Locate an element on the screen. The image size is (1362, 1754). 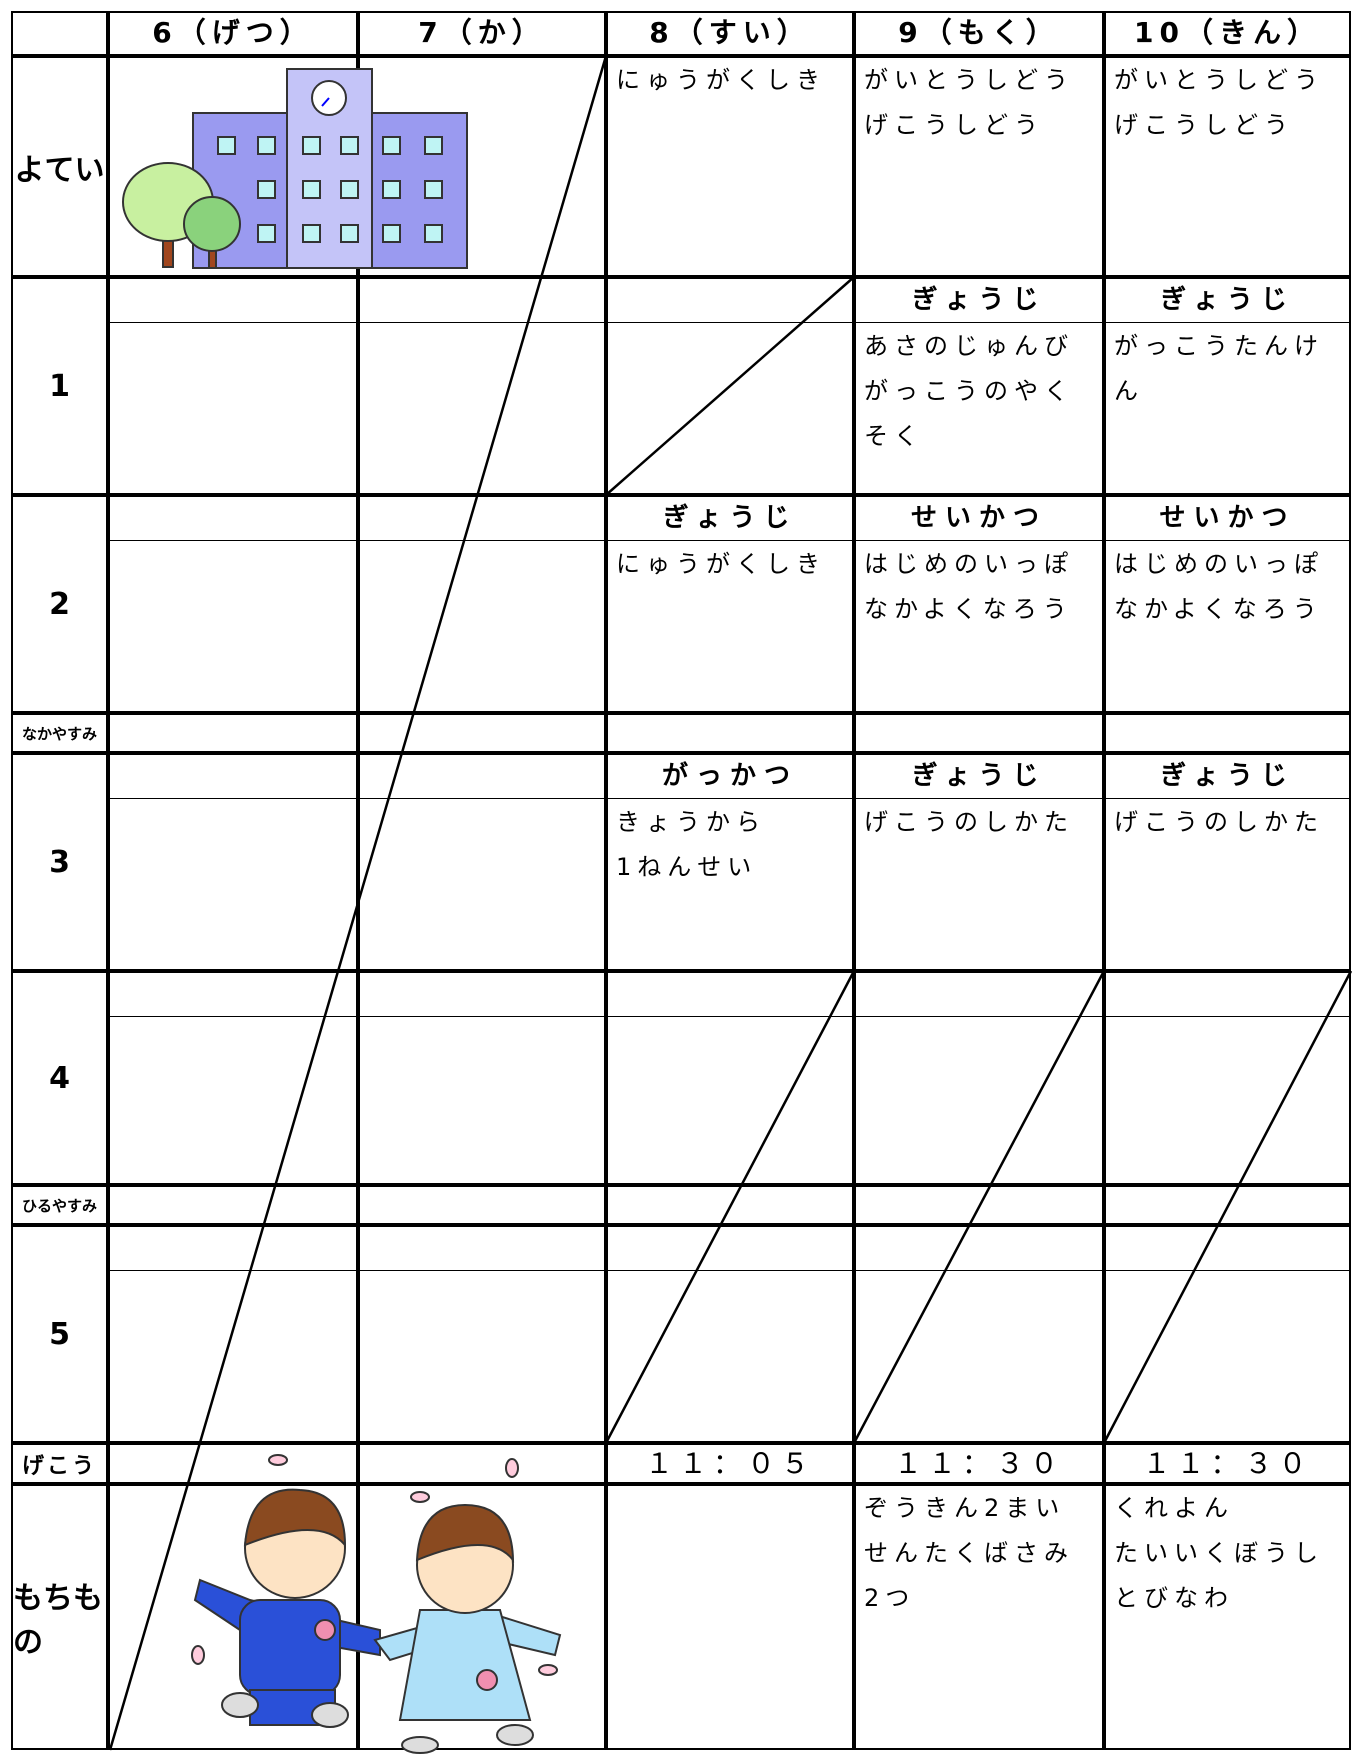
row-label: げこう is located at coordinates (59, 1463).